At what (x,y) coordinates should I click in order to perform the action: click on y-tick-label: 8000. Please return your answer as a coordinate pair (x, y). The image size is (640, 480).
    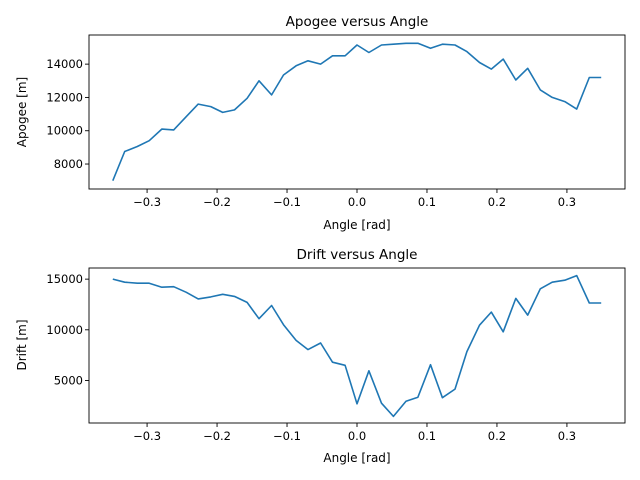
    Looking at the image, I should click on (68, 164).